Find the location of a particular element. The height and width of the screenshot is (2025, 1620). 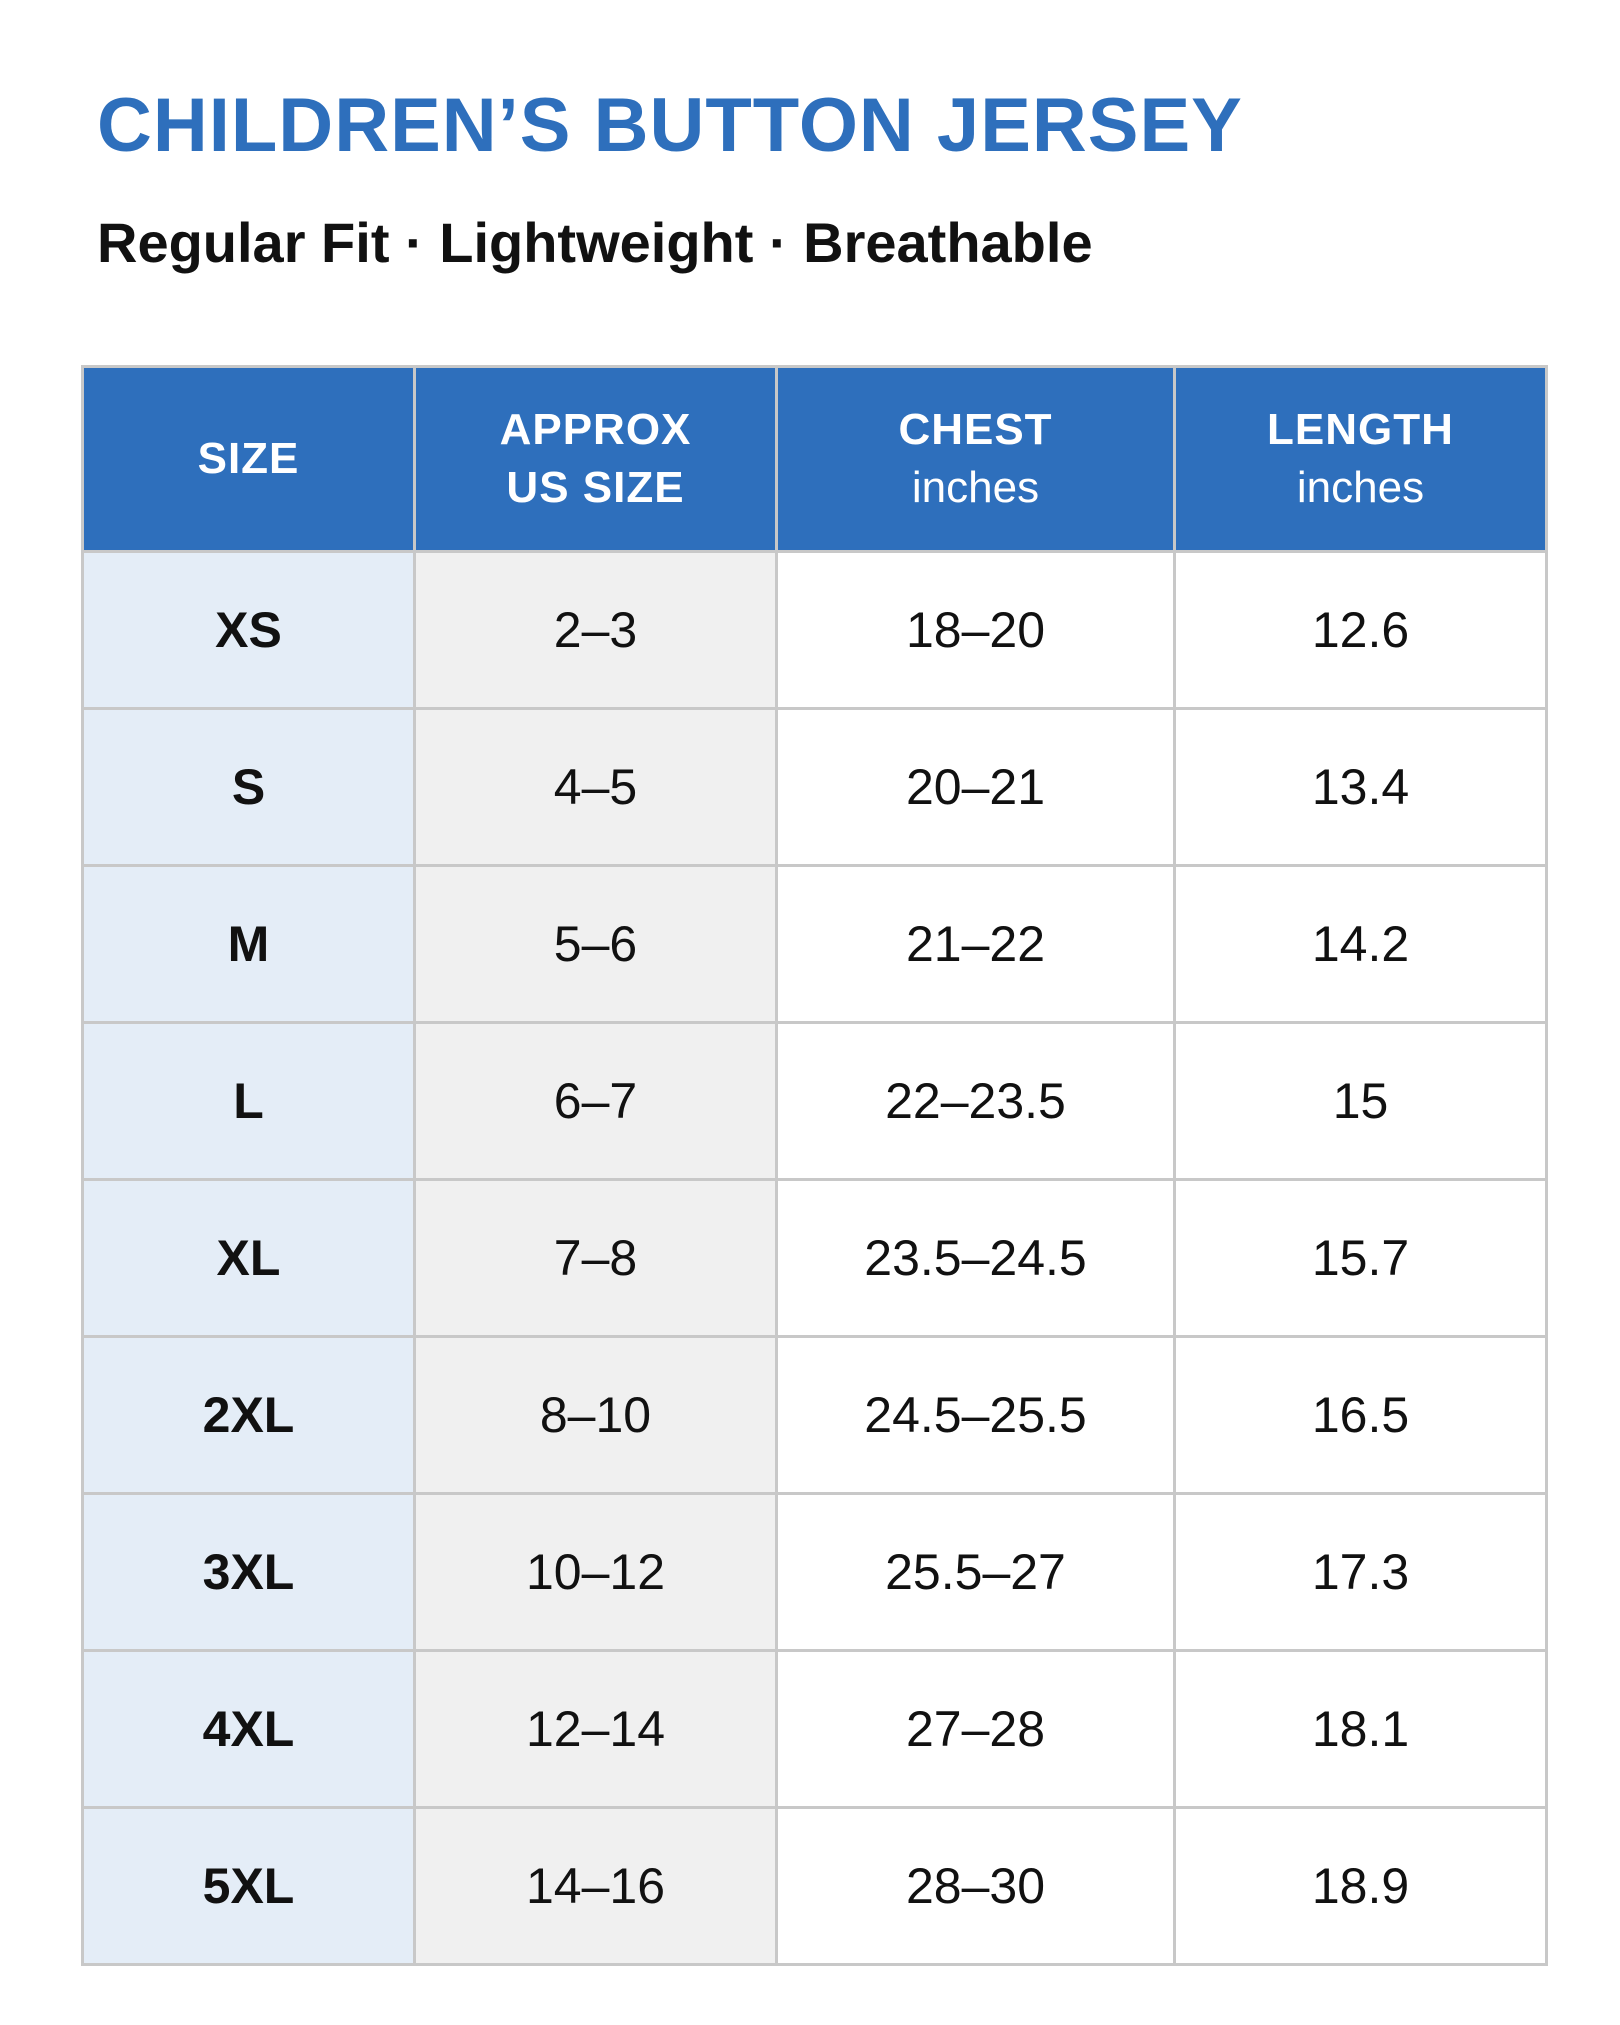

cell-us-size: 12–14 is located at coordinates (595, 1729).